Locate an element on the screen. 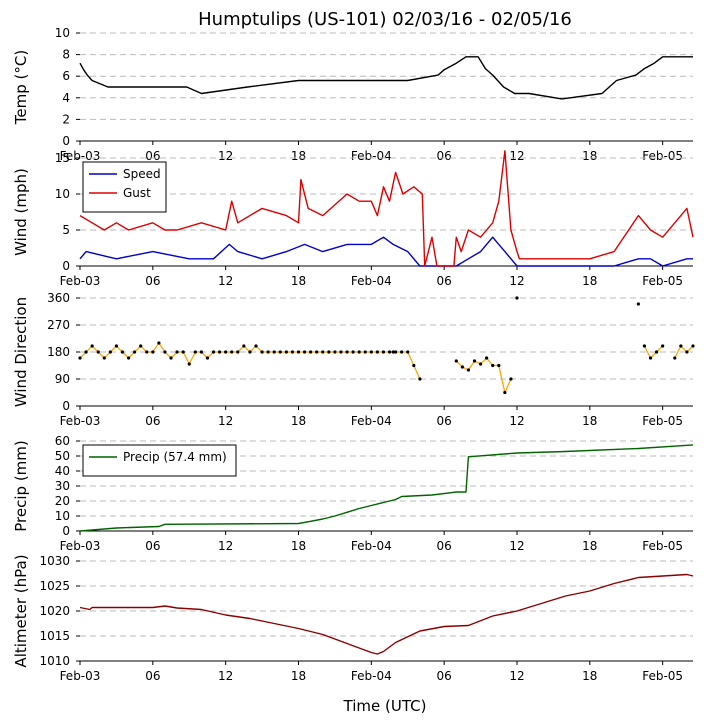  precip-y-axis-label: Precip (mm) is located at coordinates (21, 485).